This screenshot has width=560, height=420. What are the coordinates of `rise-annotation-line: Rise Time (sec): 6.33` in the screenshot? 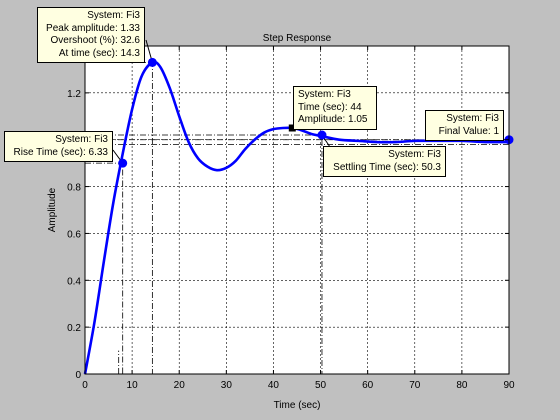 It's located at (60, 152).